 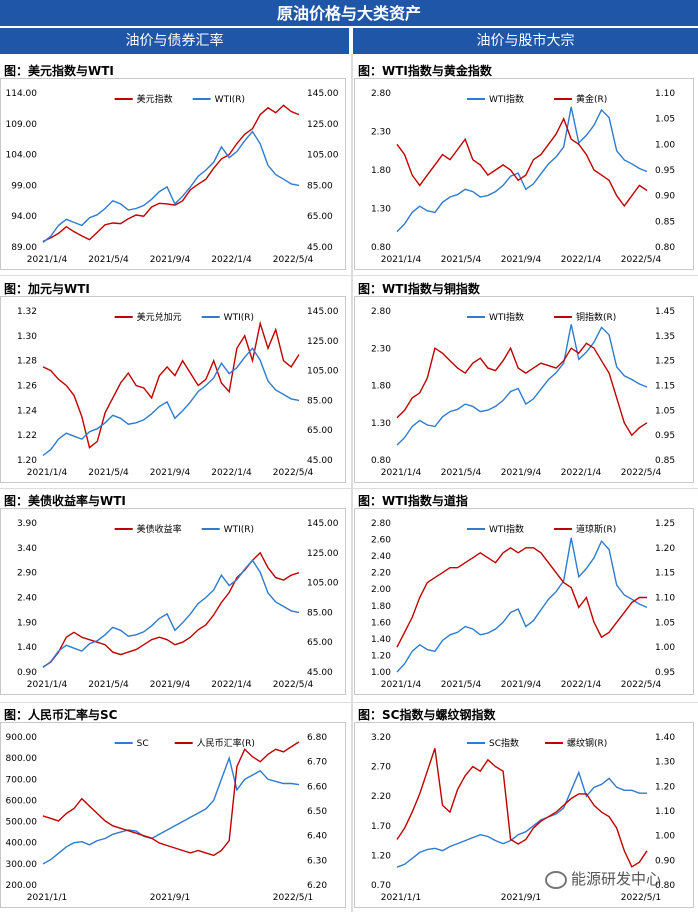 What do you see at coordinates (323, 554) in the screenshot?
I see `y-right-tick-label: 125.00` at bounding box center [323, 554].